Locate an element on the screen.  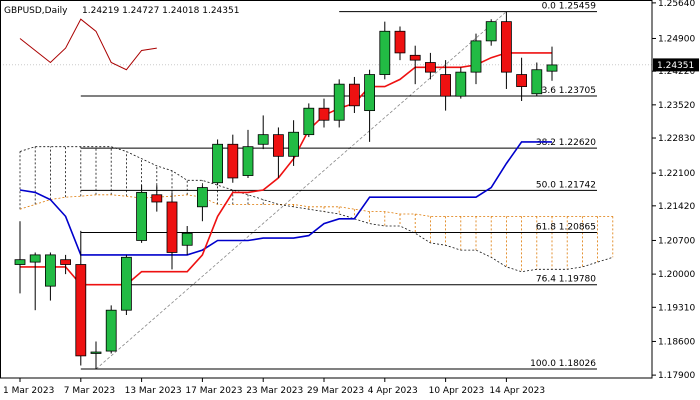
current-price-tag-background is located at coordinates (676, 65).